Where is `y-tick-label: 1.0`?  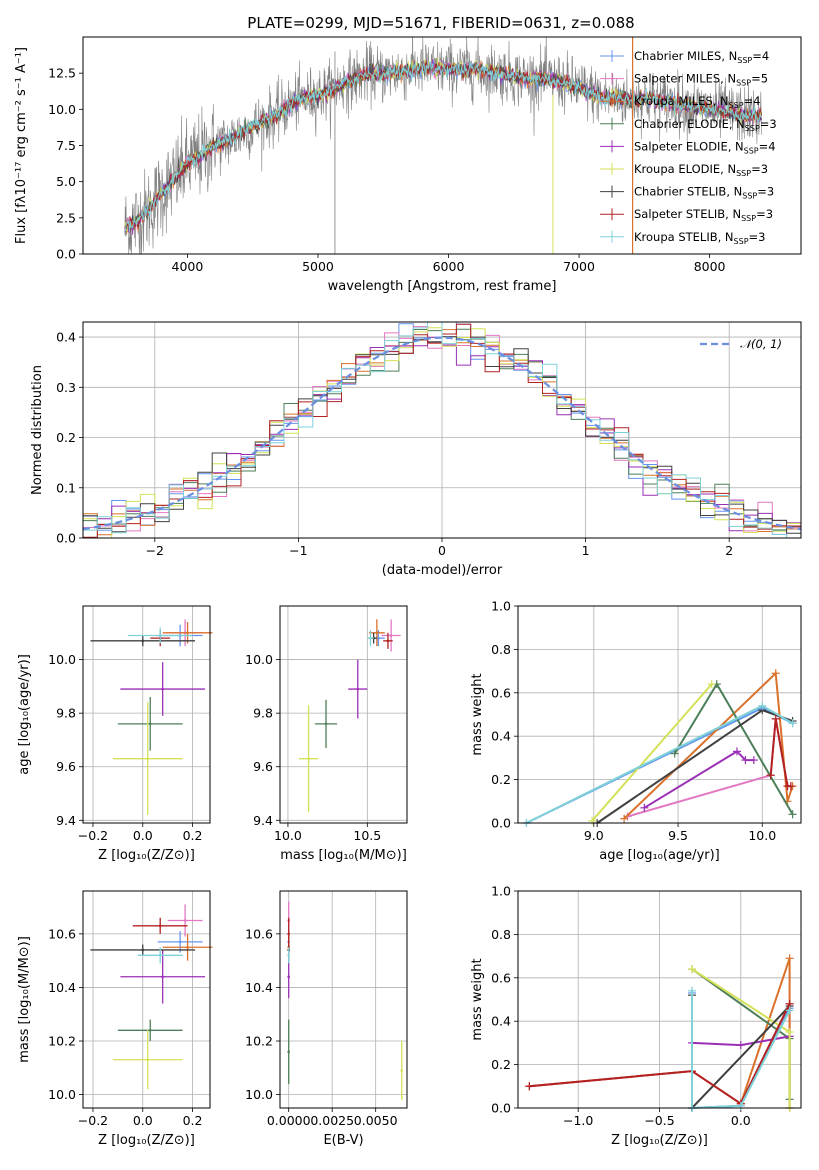
y-tick-label: 1.0 is located at coordinates (501, 606).